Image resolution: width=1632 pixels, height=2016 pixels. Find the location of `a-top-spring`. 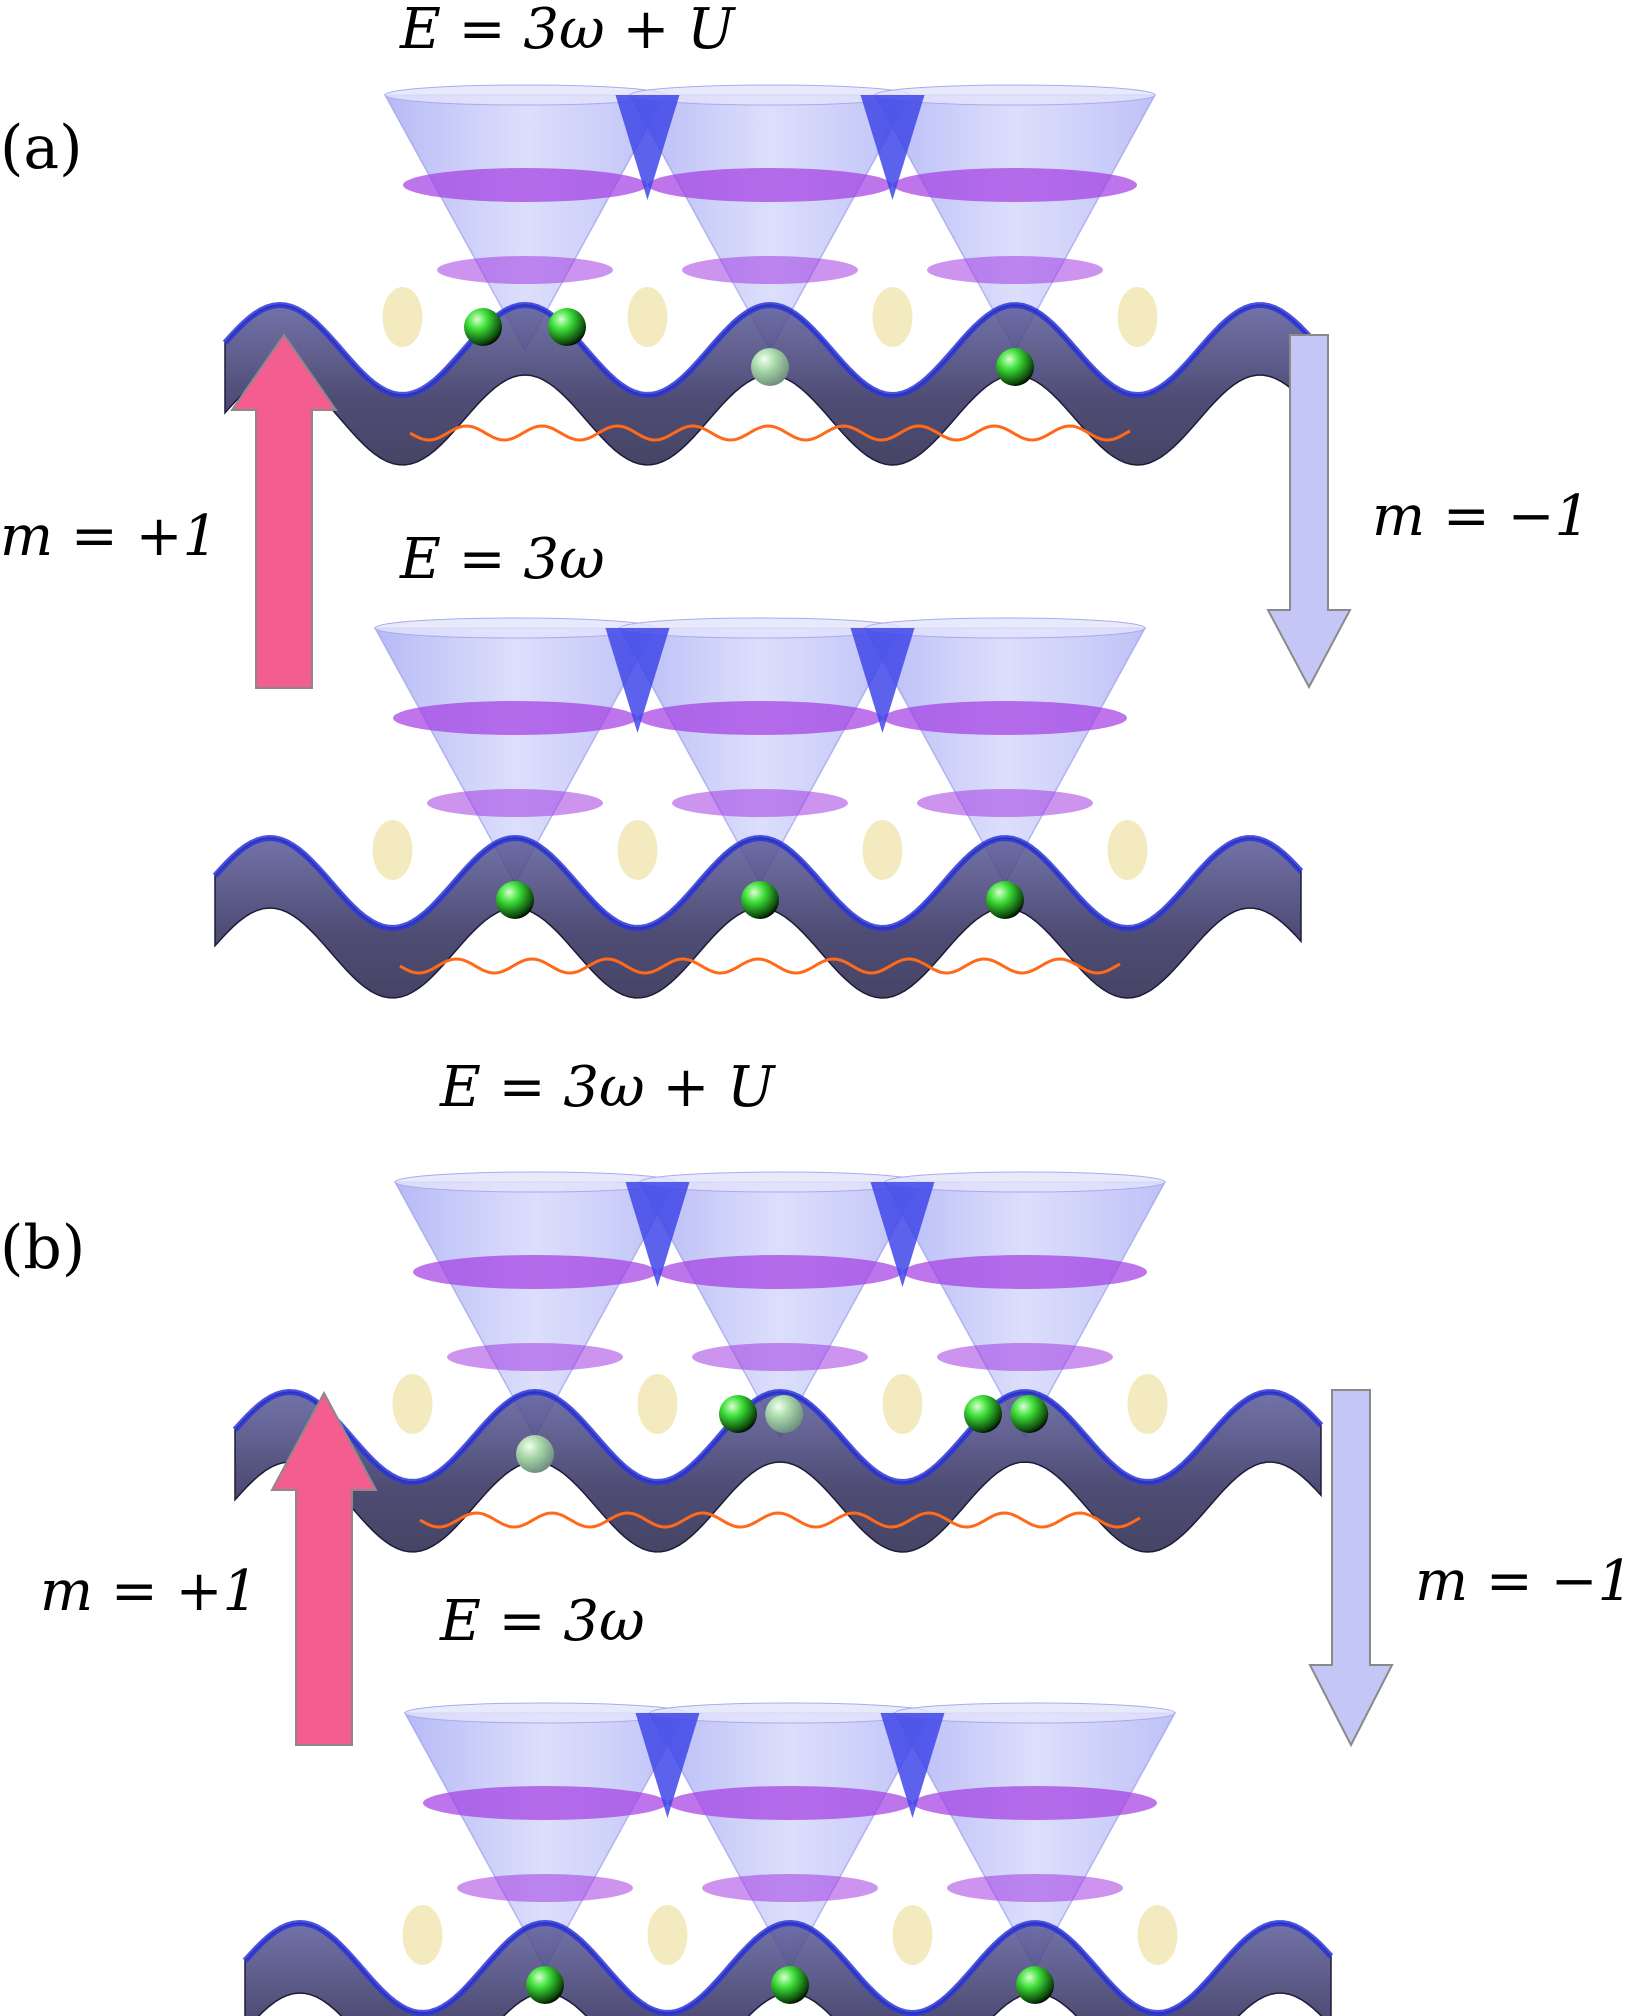

a-top-spring is located at coordinates (770, 433).